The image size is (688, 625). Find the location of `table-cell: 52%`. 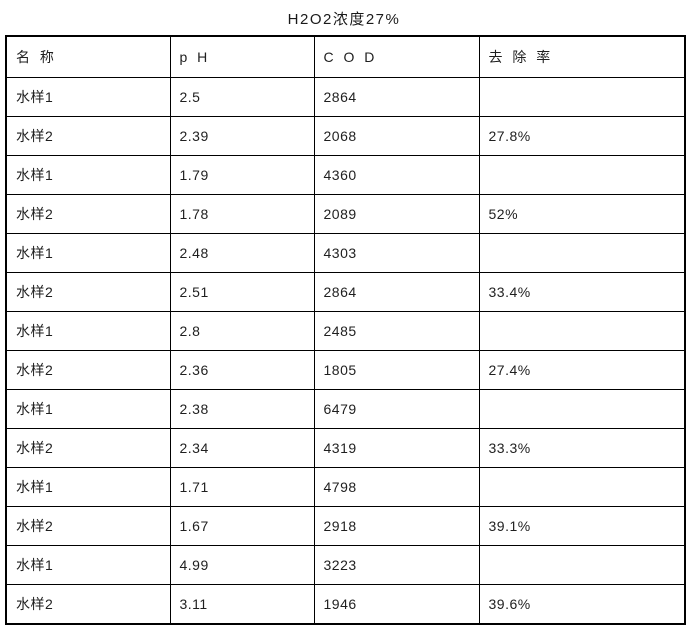

table-cell: 52% is located at coordinates (582, 214).